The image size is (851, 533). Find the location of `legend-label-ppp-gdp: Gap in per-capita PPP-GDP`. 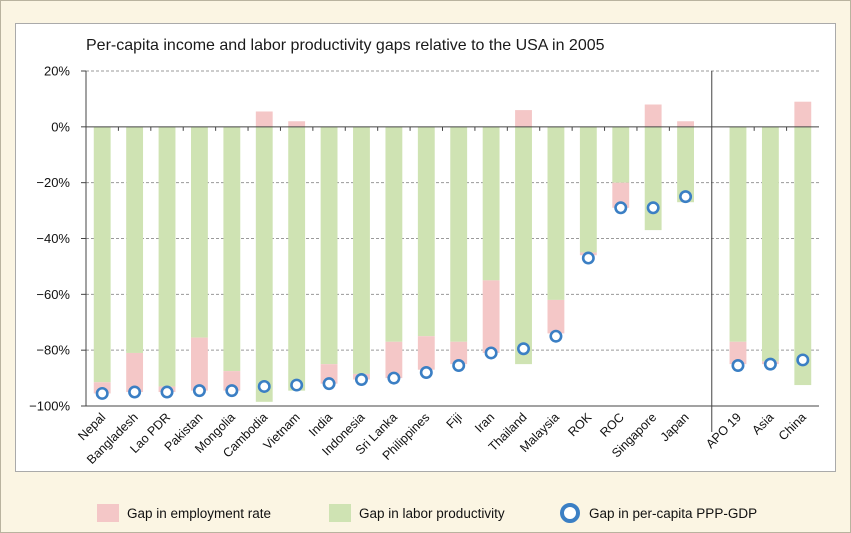

legend-label-ppp-gdp: Gap in per-capita PPP-GDP is located at coordinates (673, 513).